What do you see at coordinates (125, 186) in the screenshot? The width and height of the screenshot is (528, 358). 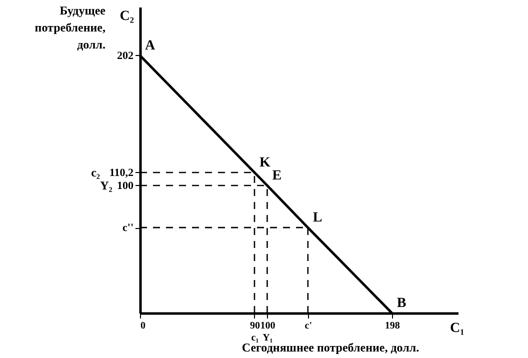 I see `y-tick-label: 100` at bounding box center [125, 186].